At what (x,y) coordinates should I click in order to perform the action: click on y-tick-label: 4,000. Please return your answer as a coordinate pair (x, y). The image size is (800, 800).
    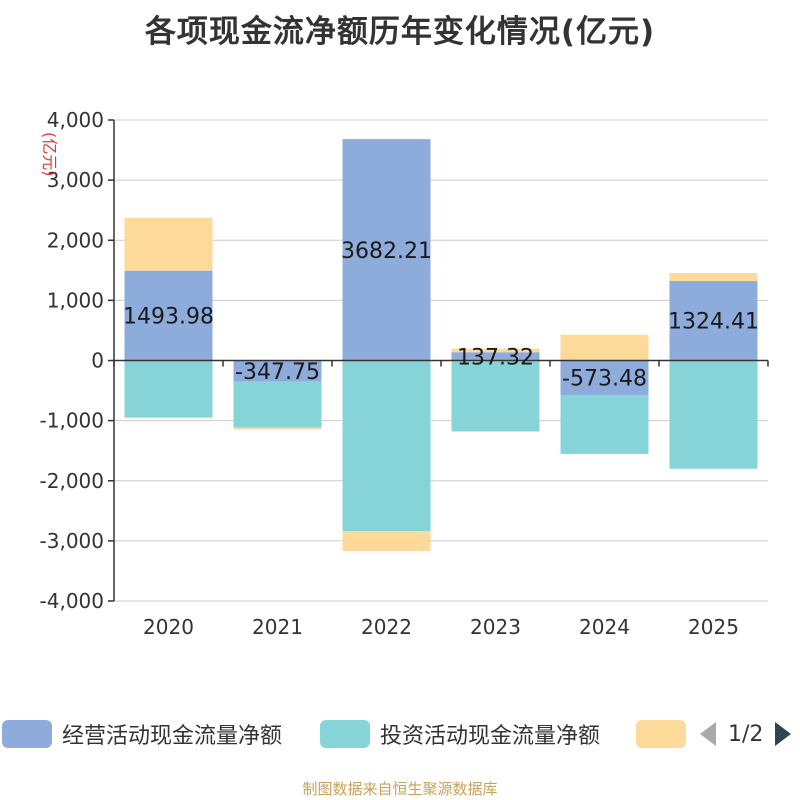
    Looking at the image, I should click on (75, 120).